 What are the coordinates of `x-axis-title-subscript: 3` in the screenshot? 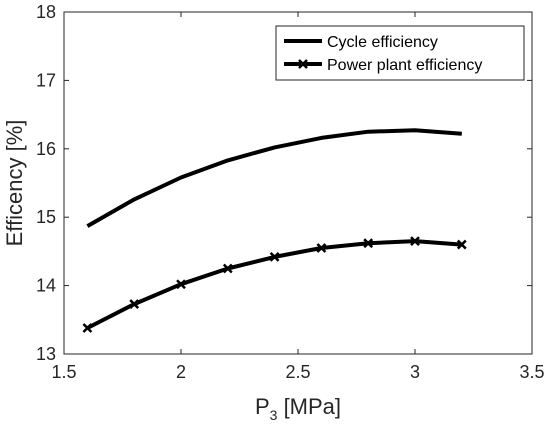 It's located at (274, 415).